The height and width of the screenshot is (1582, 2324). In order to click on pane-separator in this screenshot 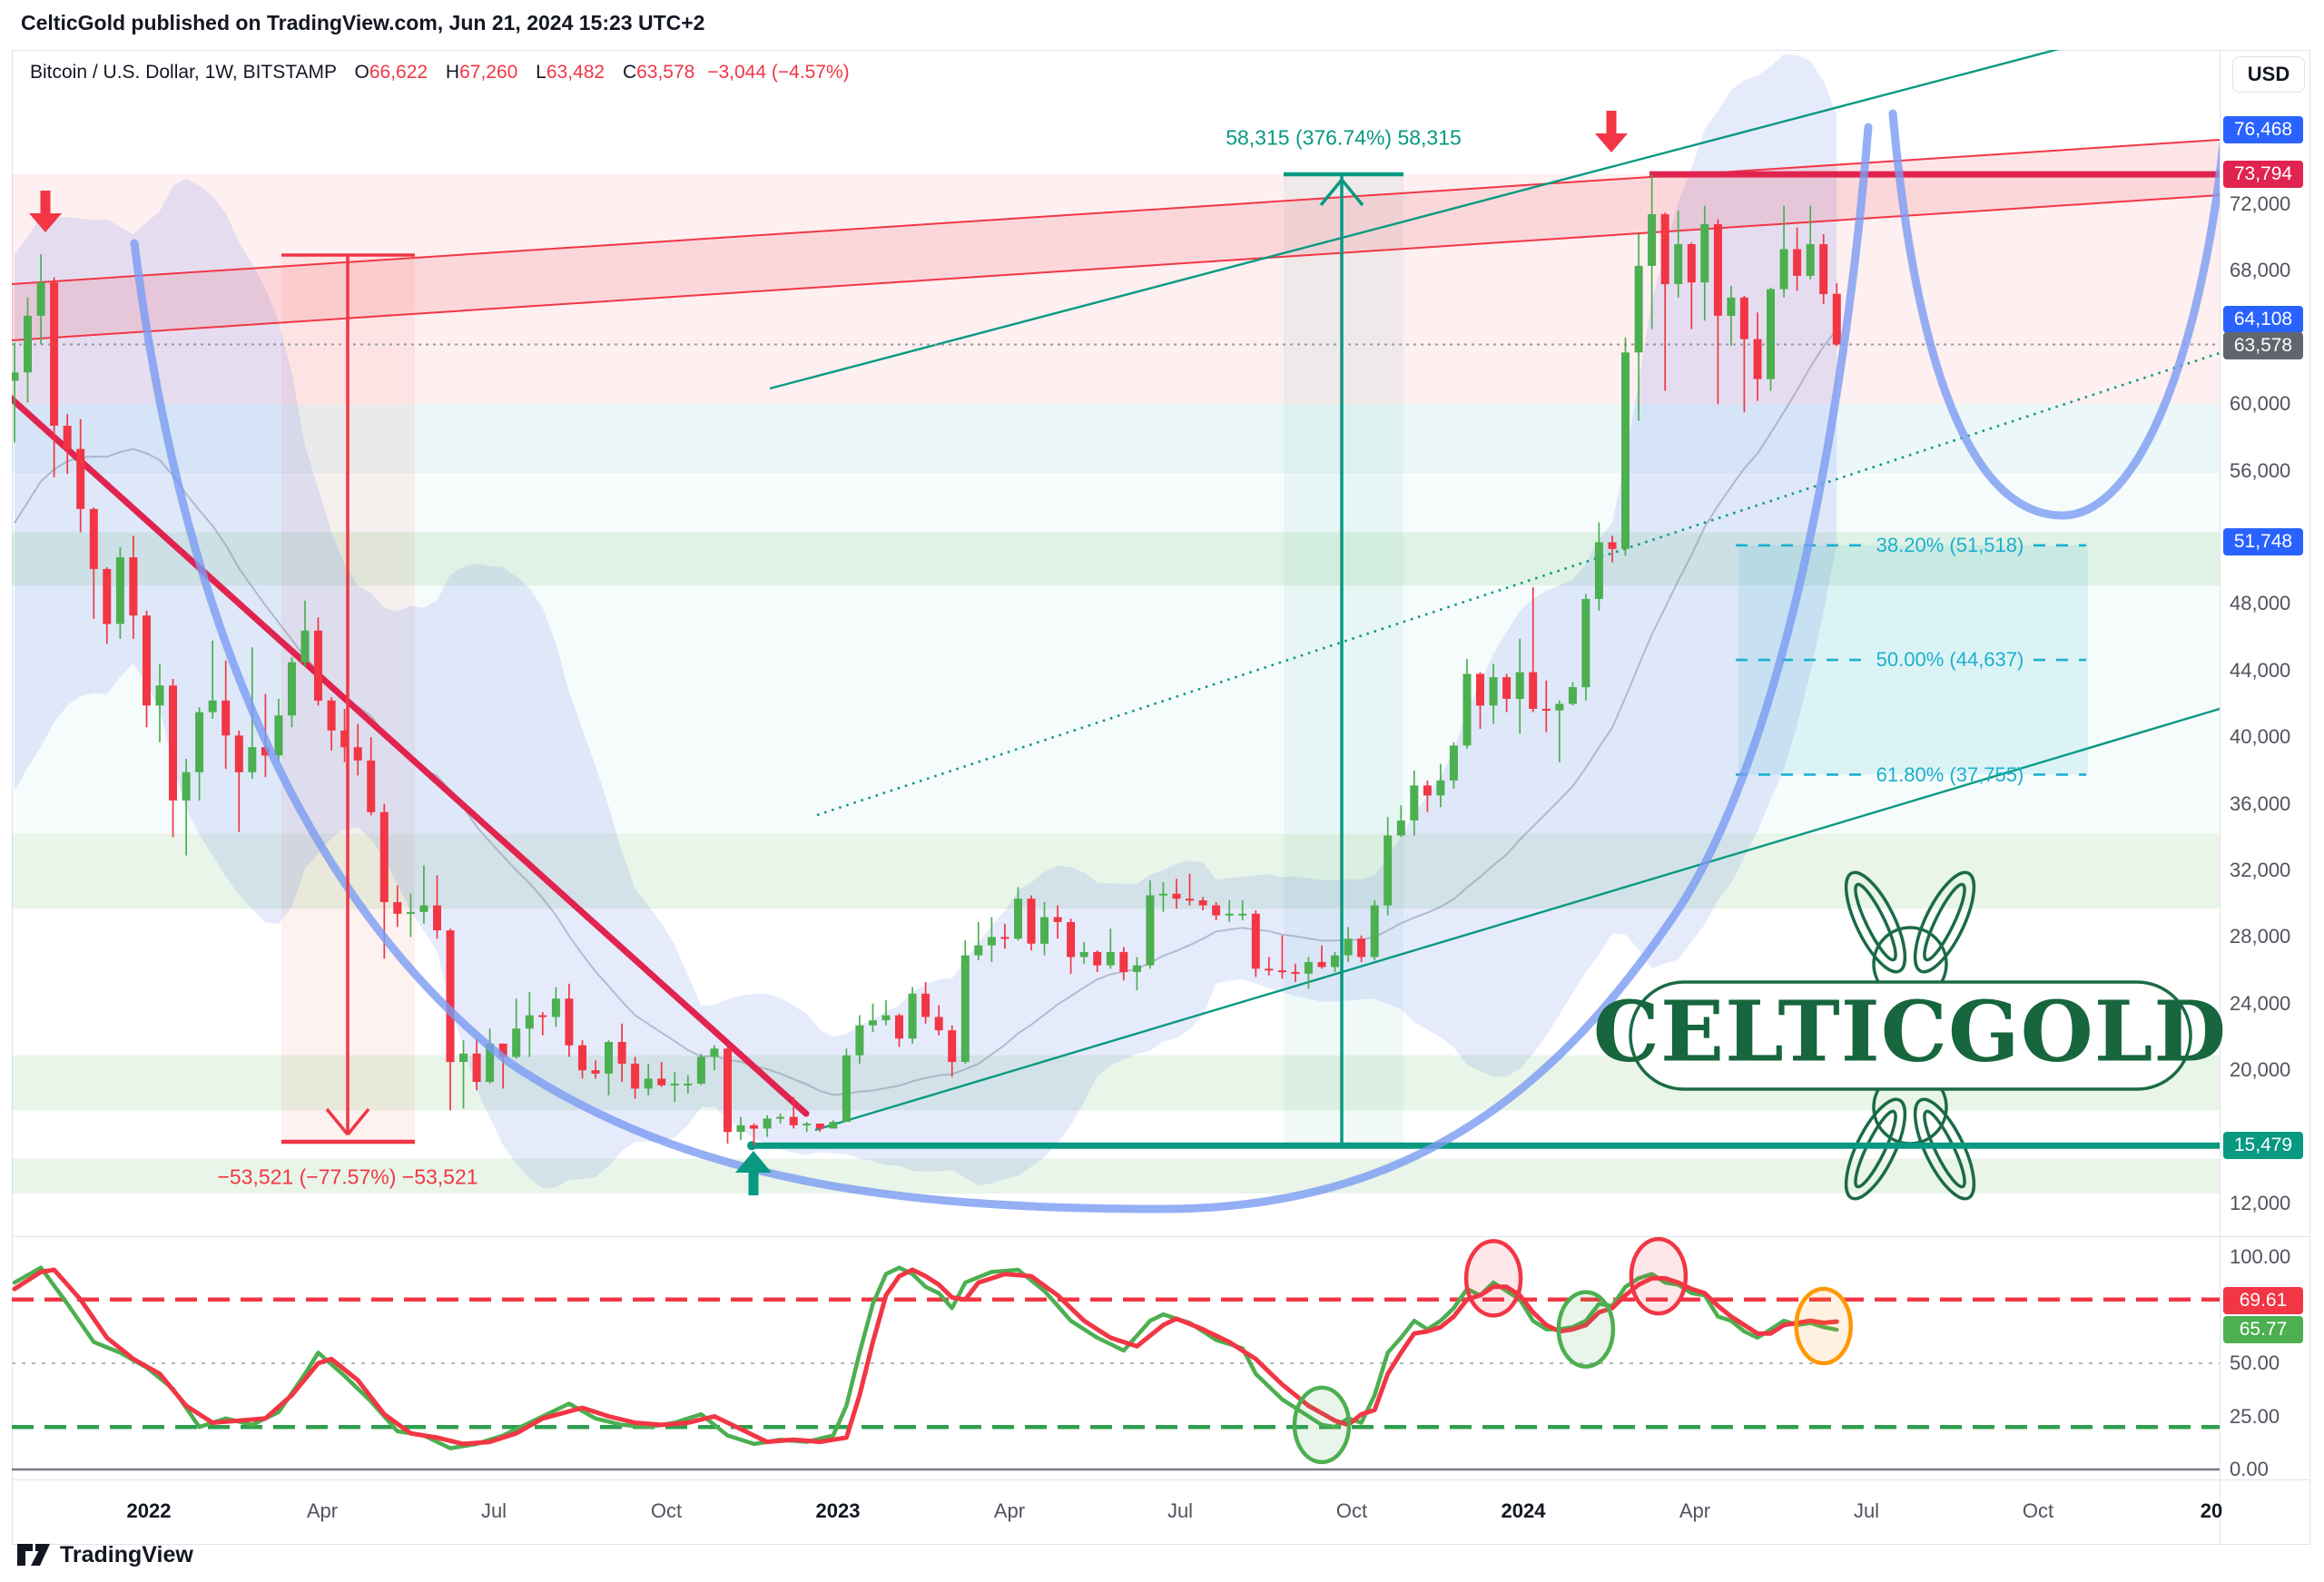, I will do `click(1161, 1236)`.